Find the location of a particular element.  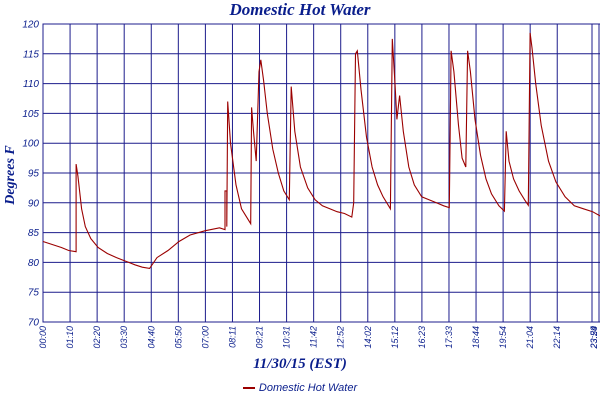

y-tick-label: 70 is located at coordinates (34, 323).